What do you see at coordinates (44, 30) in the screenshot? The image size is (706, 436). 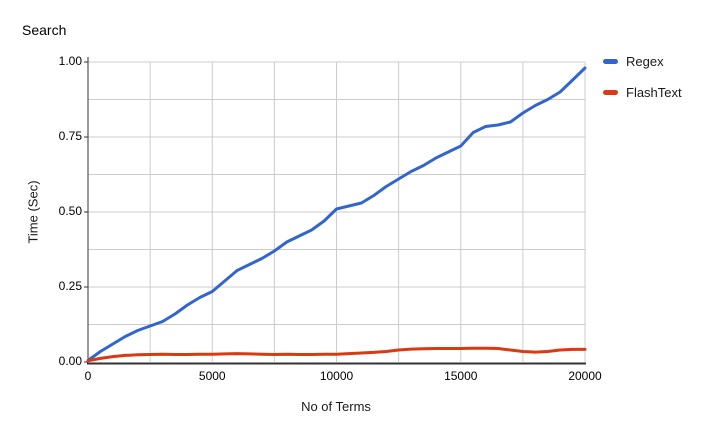 I see `chart-title: Search` at bounding box center [44, 30].